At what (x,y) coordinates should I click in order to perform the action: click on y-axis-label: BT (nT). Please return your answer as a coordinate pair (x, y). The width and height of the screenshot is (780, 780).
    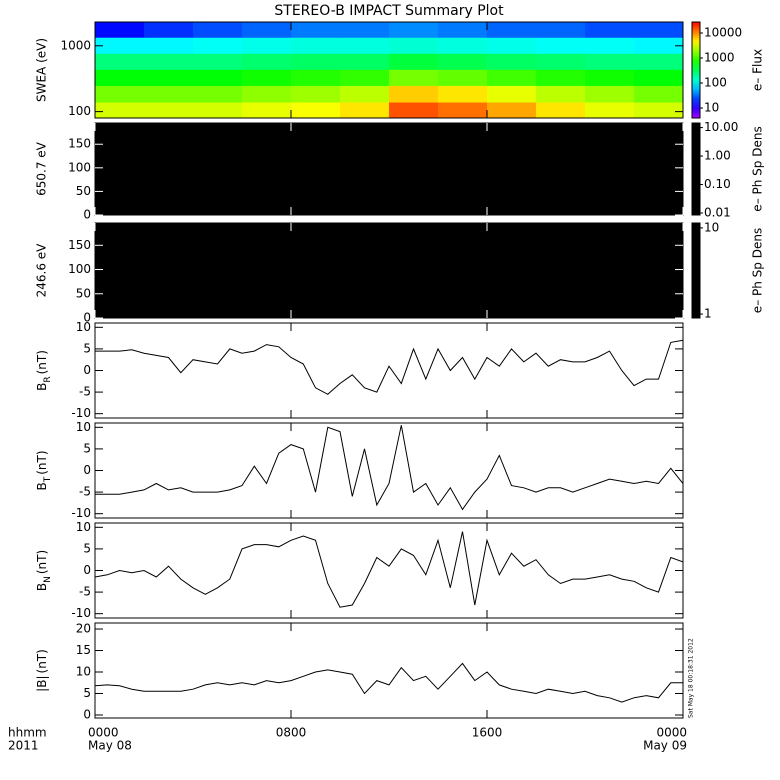
    Looking at the image, I should click on (44, 470).